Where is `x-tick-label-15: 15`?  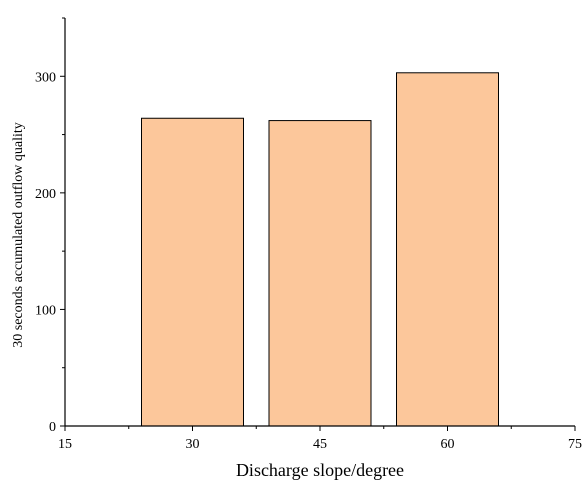 x-tick-label-15: 15 is located at coordinates (65, 444).